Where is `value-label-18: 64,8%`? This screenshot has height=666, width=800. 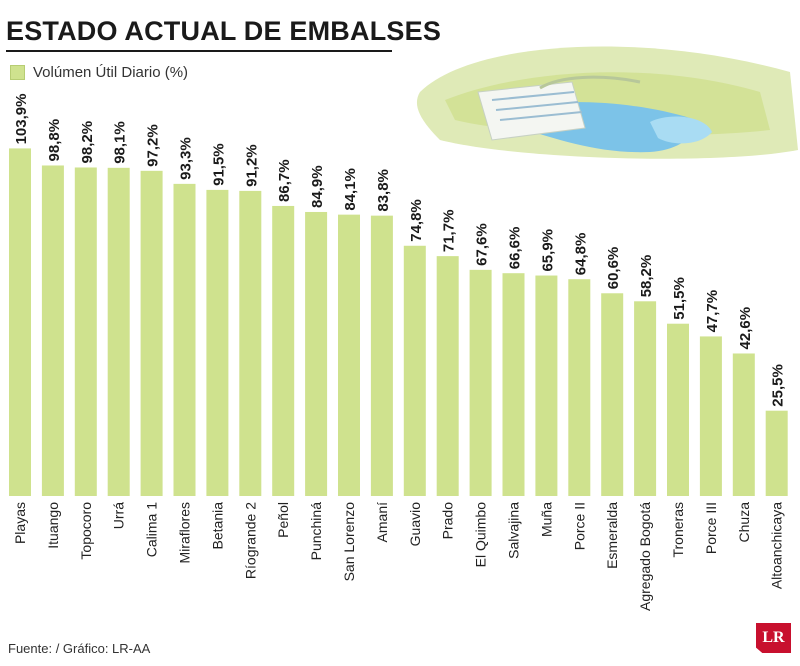
value-label-18: 64,8% is located at coordinates (580, 254).